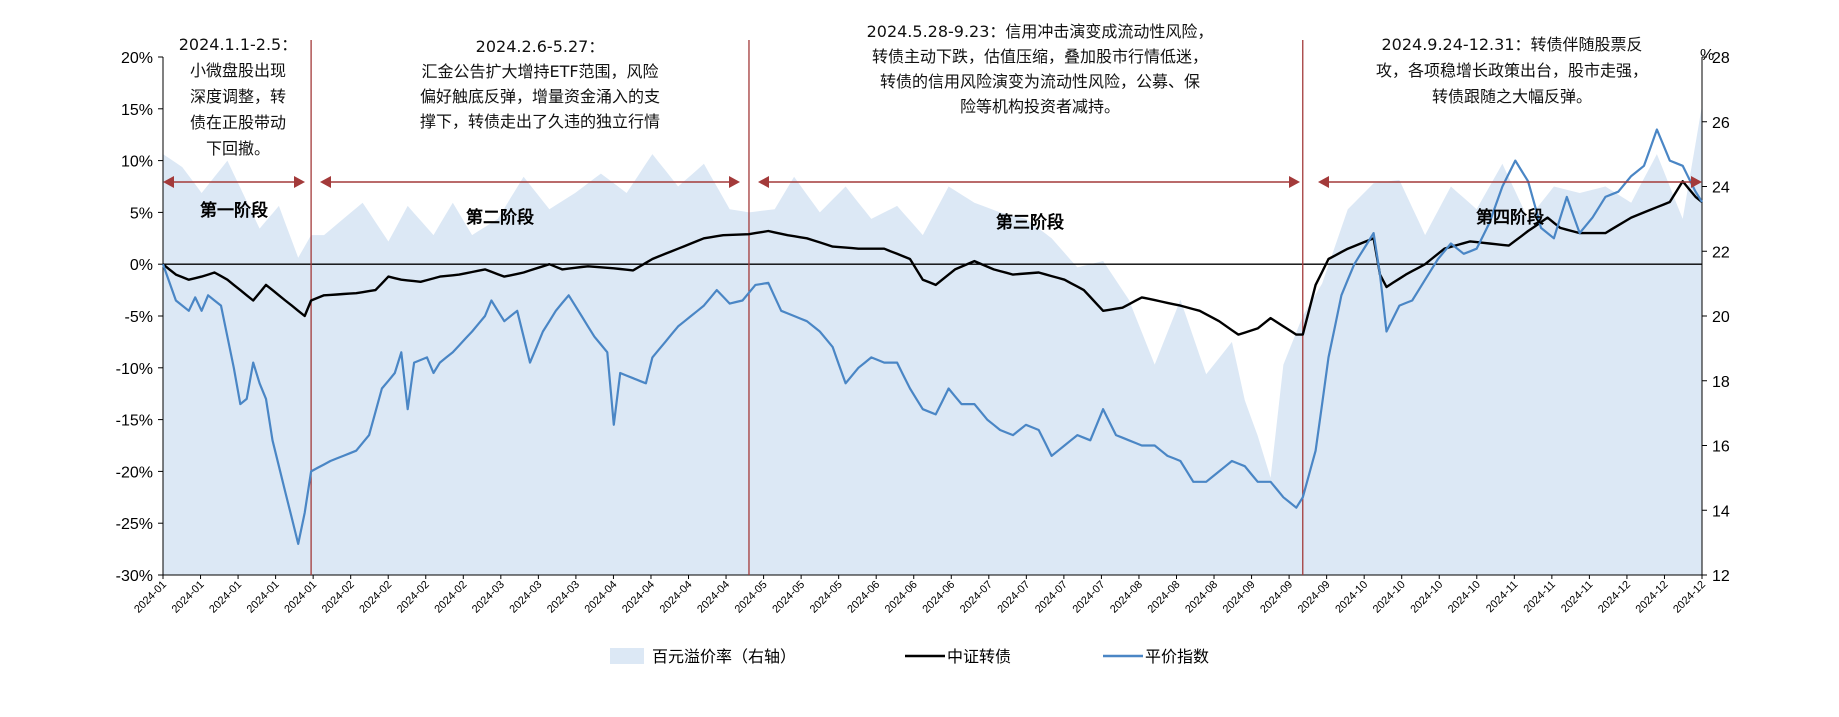 Image resolution: width=1839 pixels, height=717 pixels. What do you see at coordinates (1721, 447) in the screenshot?
I see `right-tick-label: 16` at bounding box center [1721, 447].